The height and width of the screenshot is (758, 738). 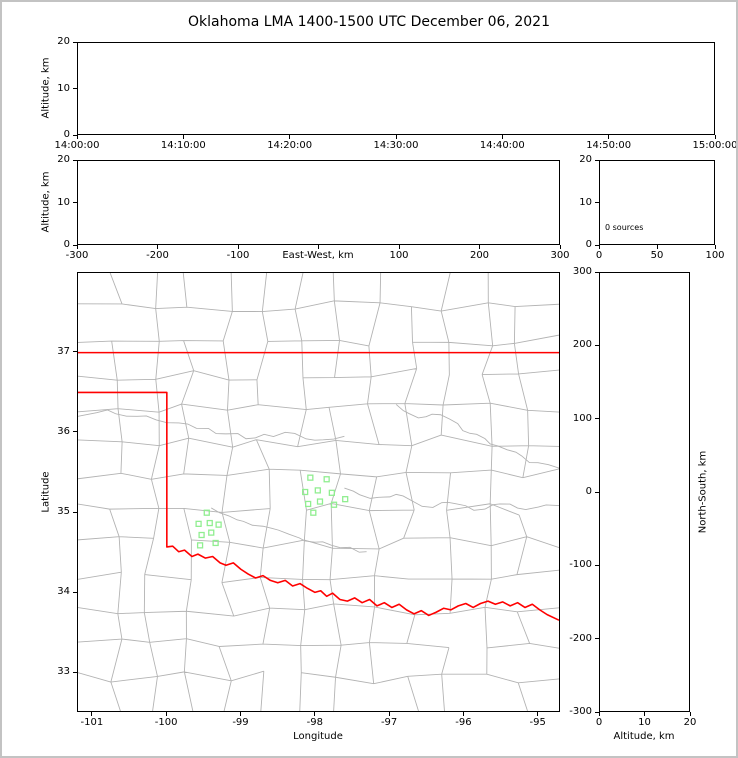 What do you see at coordinates (396, 88) in the screenshot?
I see `time-height-panel` at bounding box center [396, 88].